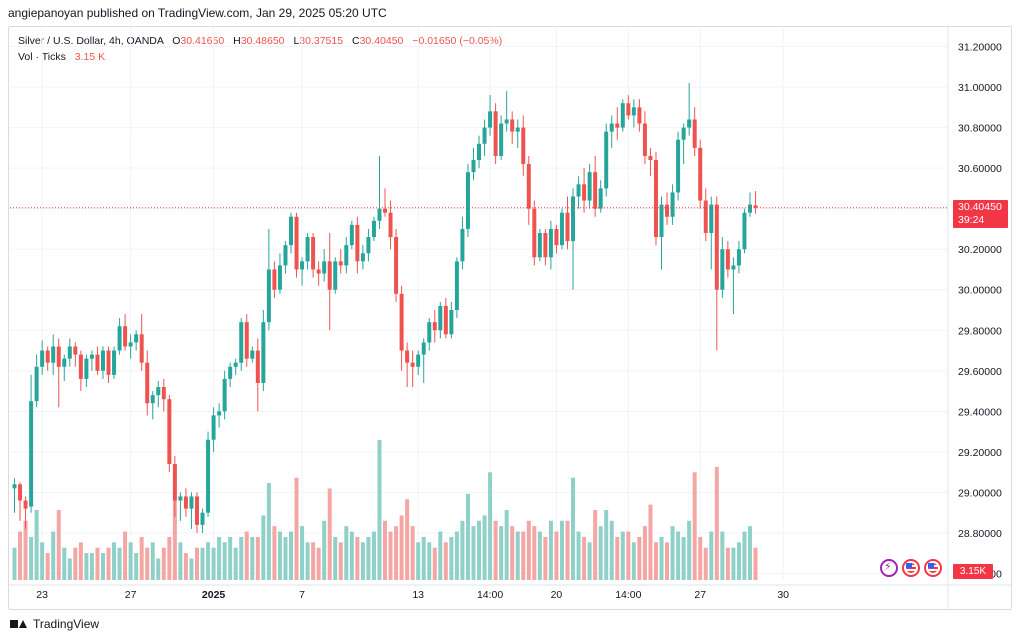  What do you see at coordinates (457, 41) in the screenshot?
I see `change-value: −0.01650 (−0.05%)` at bounding box center [457, 41].